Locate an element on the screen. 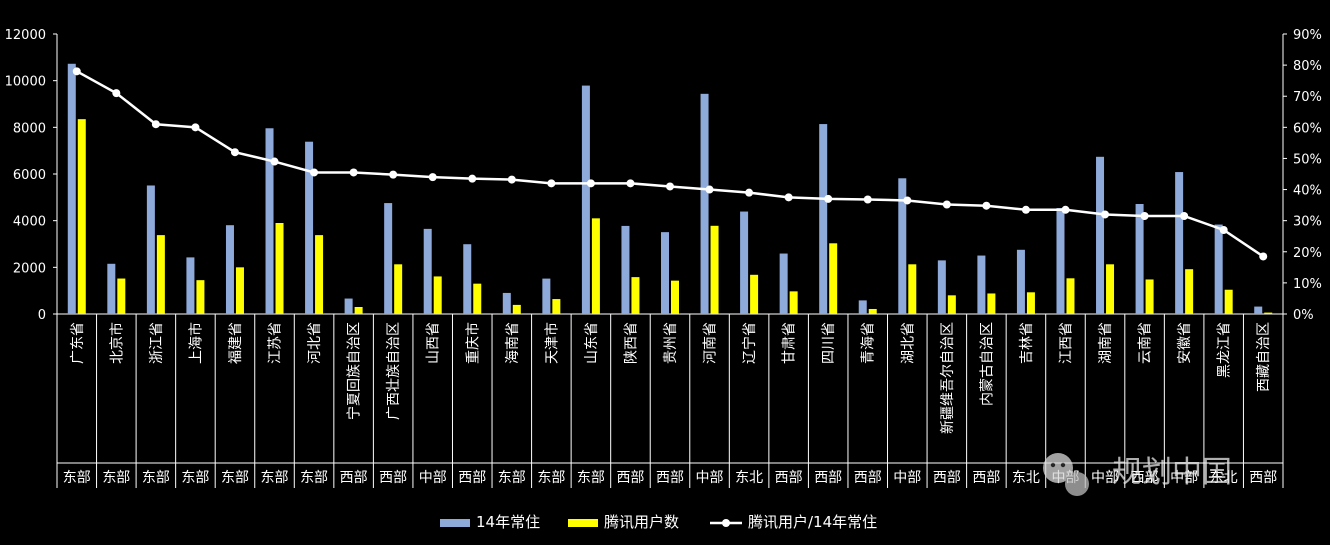 The height and width of the screenshot is (545, 1330). y-right-tick-label: 90% is located at coordinates (1307, 35).